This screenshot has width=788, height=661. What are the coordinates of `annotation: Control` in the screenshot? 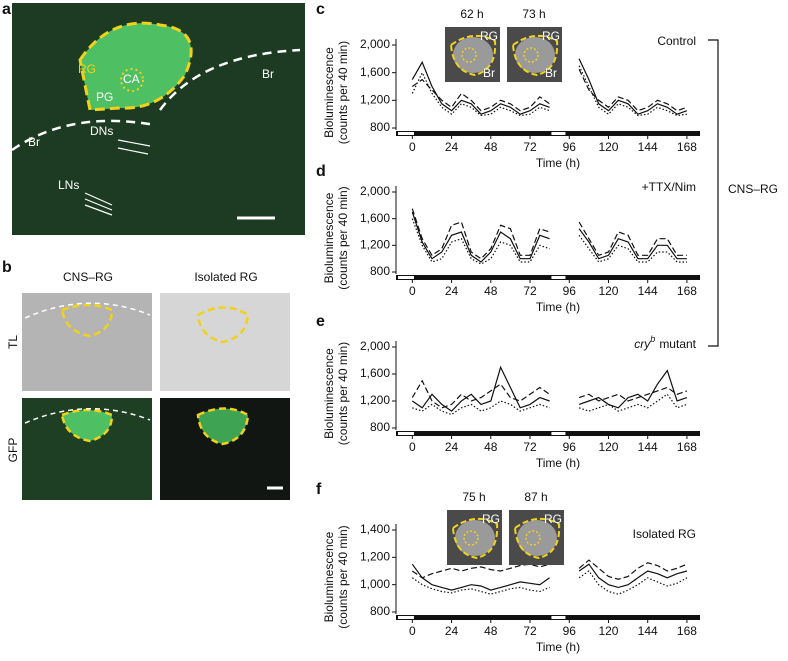 It's located at (676, 41).